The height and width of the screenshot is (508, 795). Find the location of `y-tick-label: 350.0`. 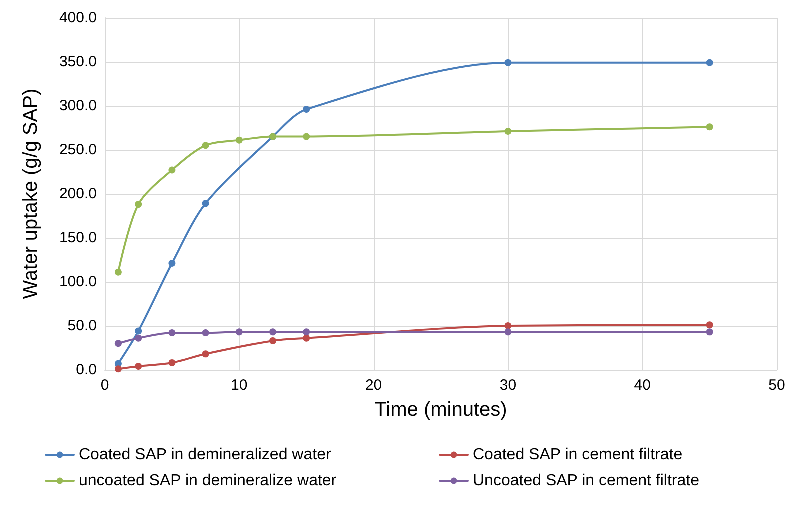

y-tick-label: 350.0 is located at coordinates (78, 62).